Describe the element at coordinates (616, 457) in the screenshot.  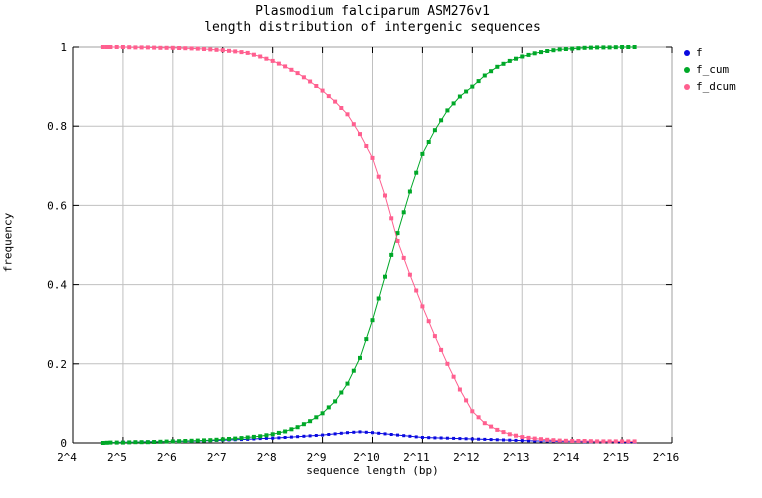
I see `x-tick-label: 2^15` at that location.